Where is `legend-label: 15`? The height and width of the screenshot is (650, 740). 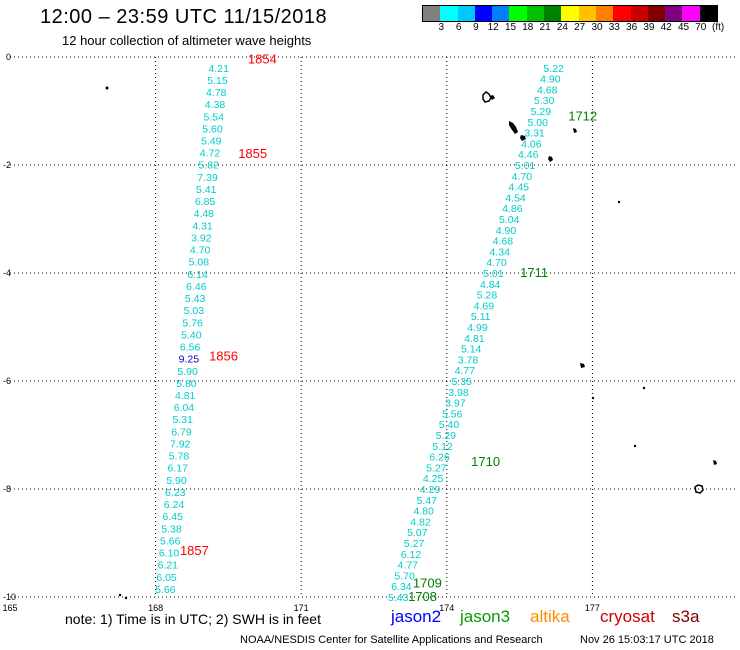 legend-label: 15 is located at coordinates (510, 27).